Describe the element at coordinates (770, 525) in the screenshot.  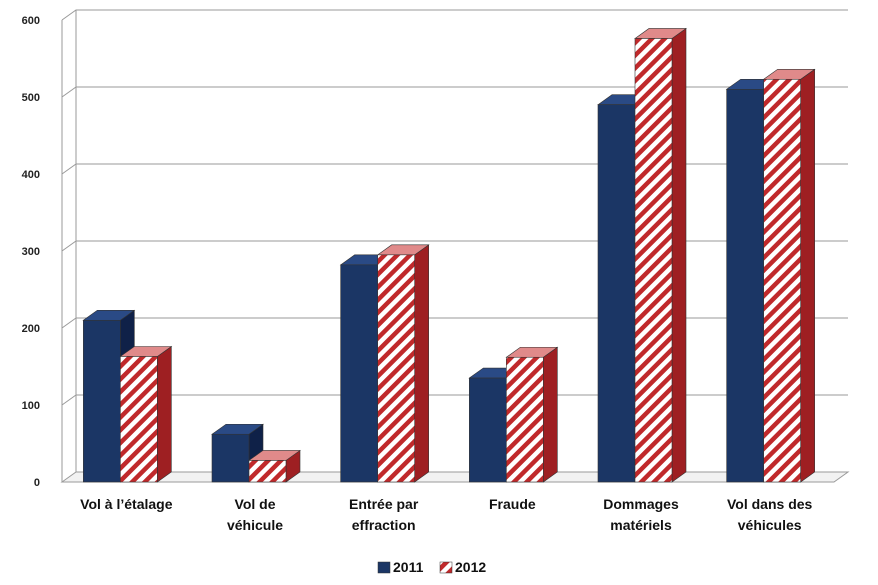
I see `x-category-label: véhicules` at that location.